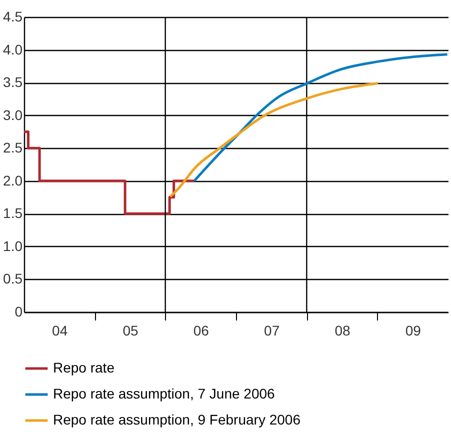  Describe the element at coordinates (13, 180) in the screenshot. I see `y-tick-label: 2.0` at that location.